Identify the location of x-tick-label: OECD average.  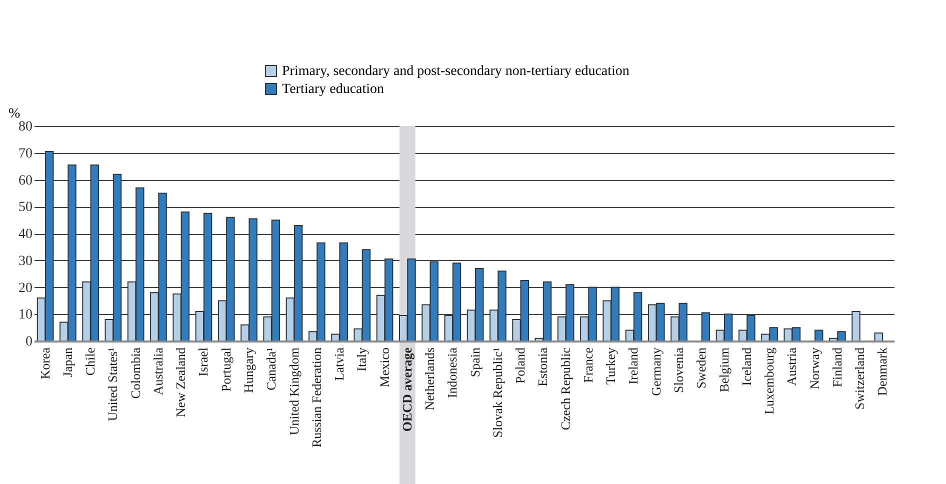
(406, 389).